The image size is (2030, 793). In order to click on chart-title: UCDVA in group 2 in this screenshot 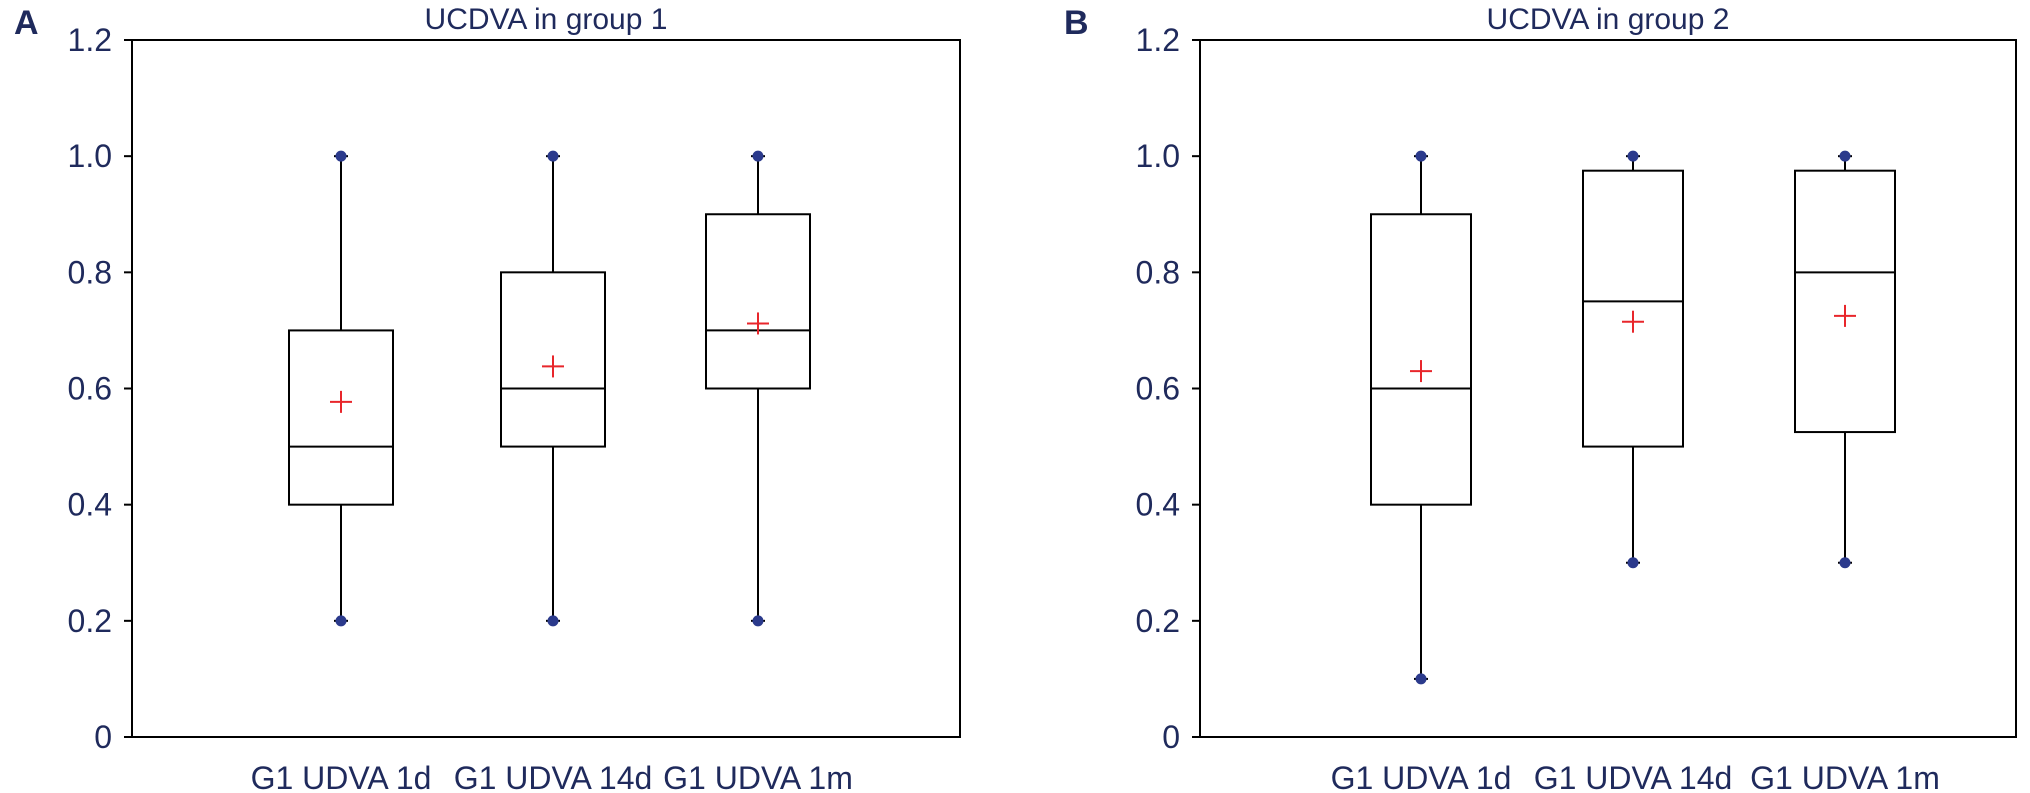, I will do `click(1608, 19)`.